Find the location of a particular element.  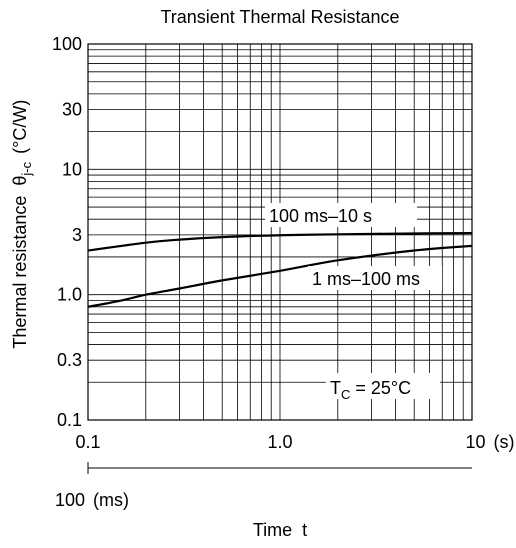

annotation-s2: 1 ms–100 ms is located at coordinates (366, 279).